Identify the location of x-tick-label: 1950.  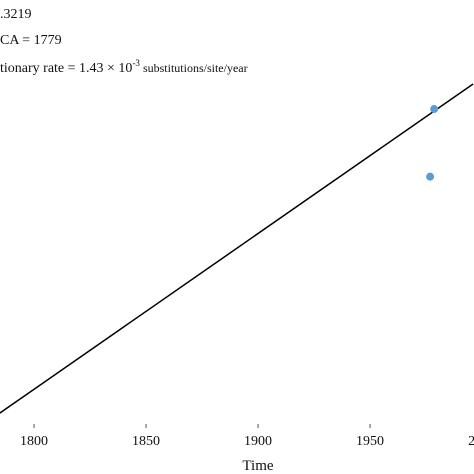
(370, 441).